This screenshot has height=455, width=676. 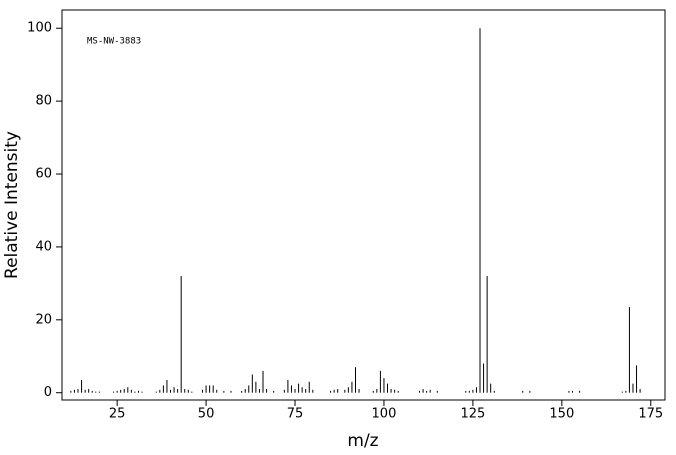 What do you see at coordinates (114, 42) in the screenshot?
I see `annotation: MS-NW-3883` at bounding box center [114, 42].